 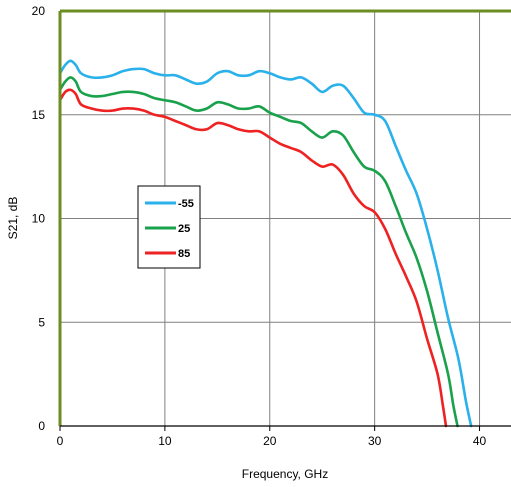 What do you see at coordinates (39, 219) in the screenshot?
I see `y-tick-label: 10` at bounding box center [39, 219].